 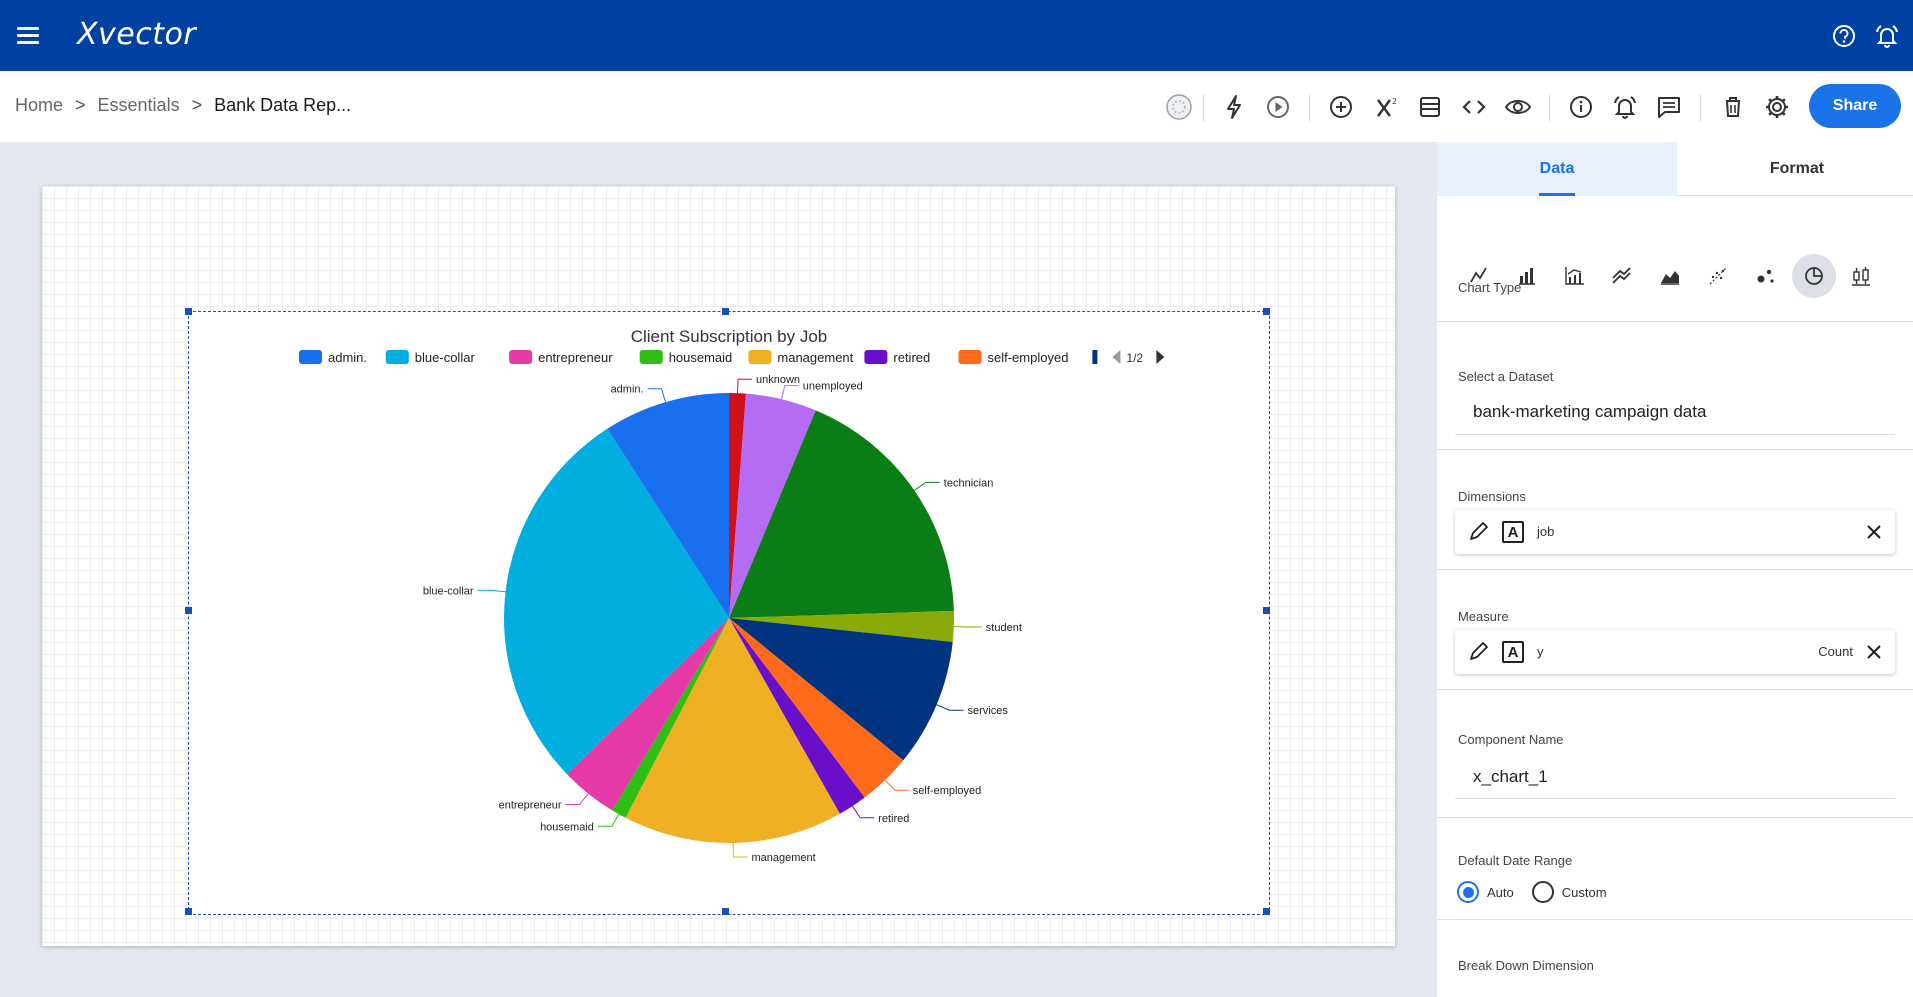 What do you see at coordinates (1179, 107) in the screenshot?
I see `status-indicator-icon` at bounding box center [1179, 107].